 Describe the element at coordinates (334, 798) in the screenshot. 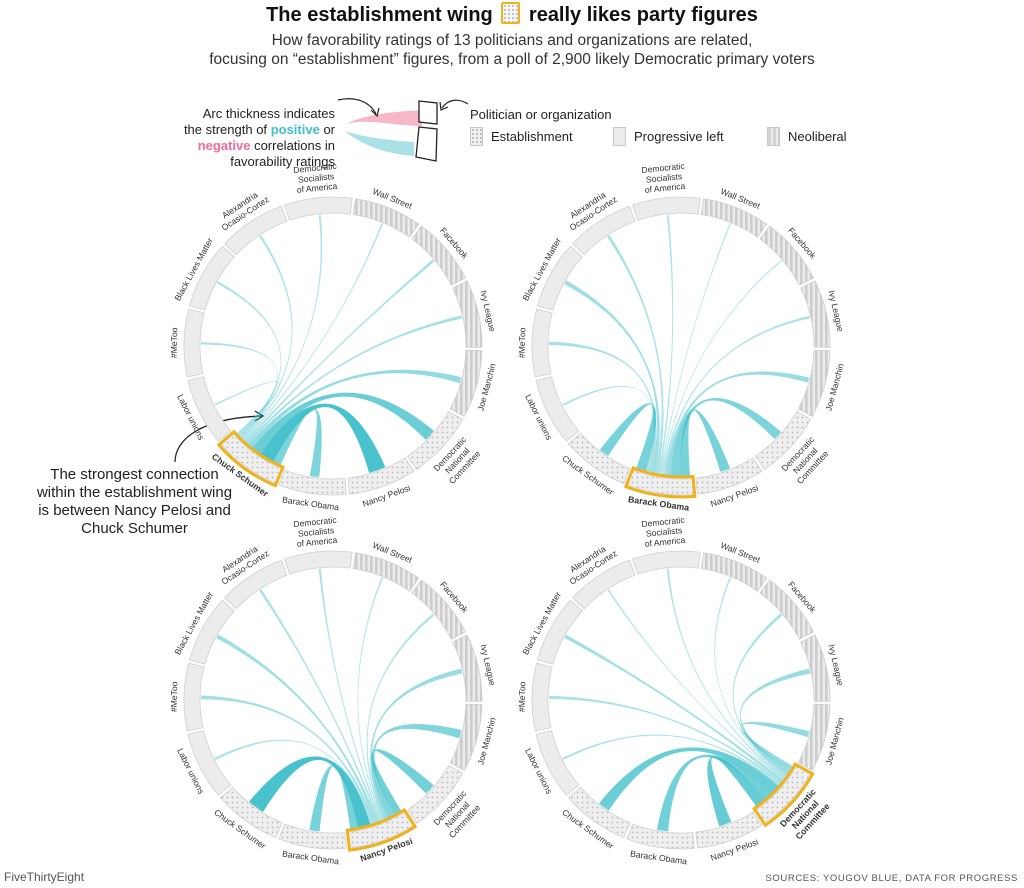

I see `chord-link-nancy-pelosi-to-barack-obama` at that location.